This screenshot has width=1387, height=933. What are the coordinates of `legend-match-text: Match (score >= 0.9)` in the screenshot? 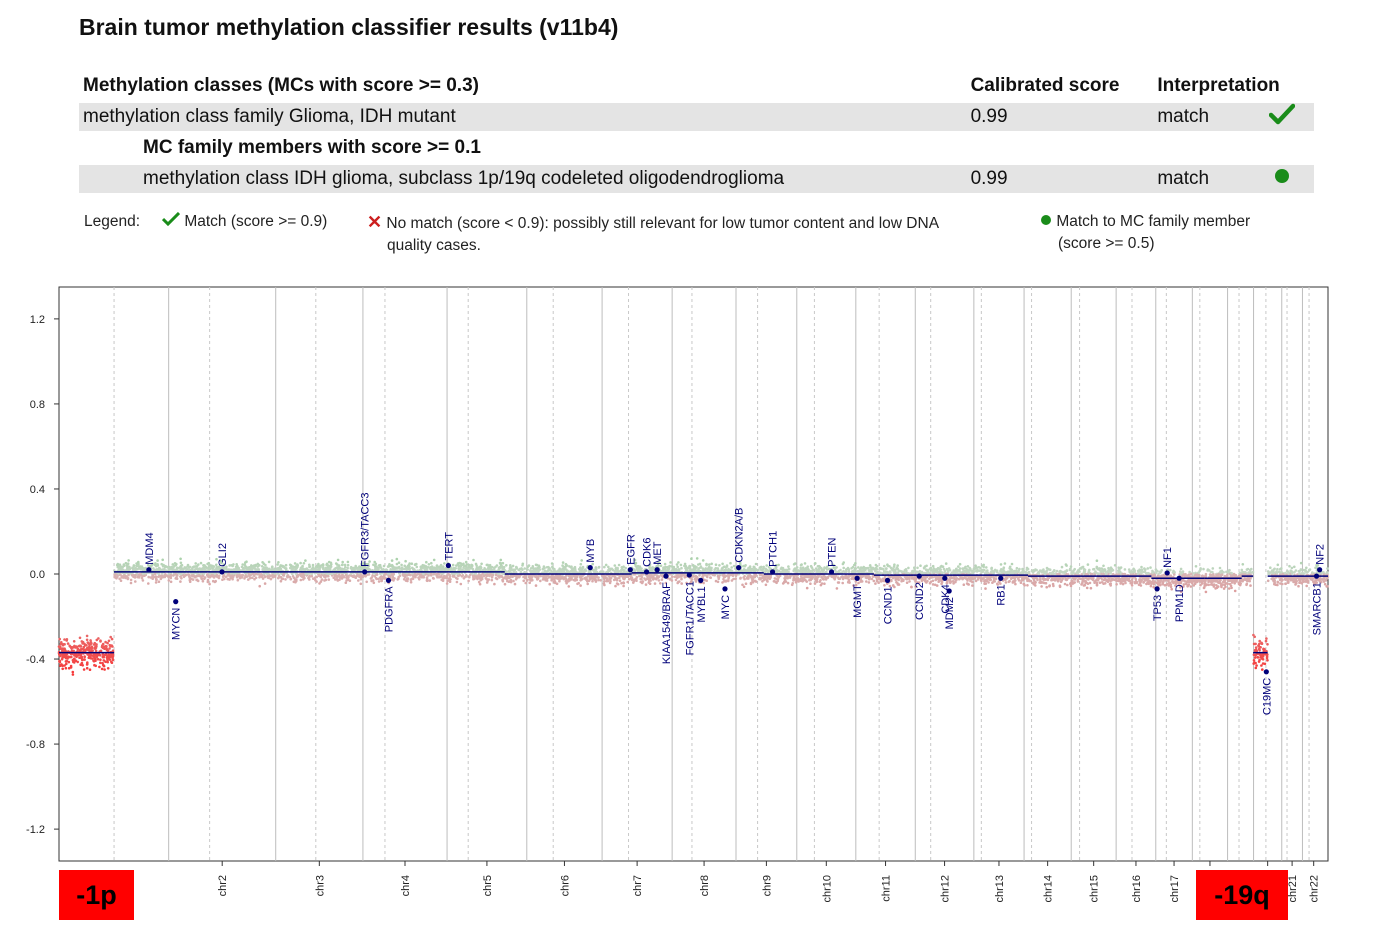 It's located at (256, 221).